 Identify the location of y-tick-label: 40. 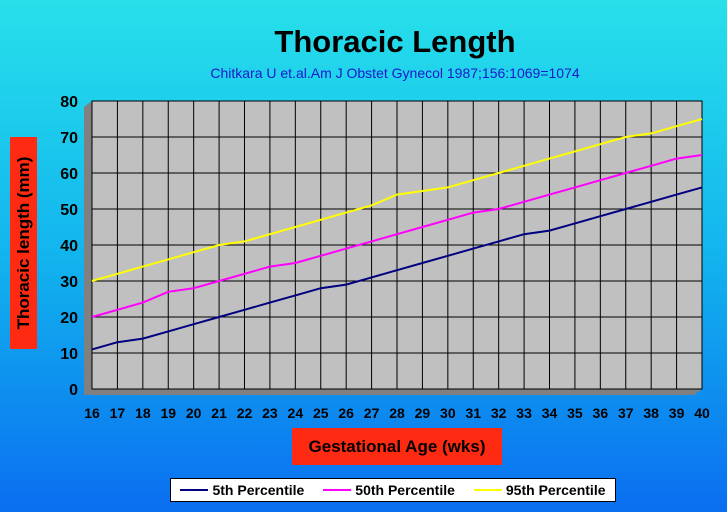
(69, 246).